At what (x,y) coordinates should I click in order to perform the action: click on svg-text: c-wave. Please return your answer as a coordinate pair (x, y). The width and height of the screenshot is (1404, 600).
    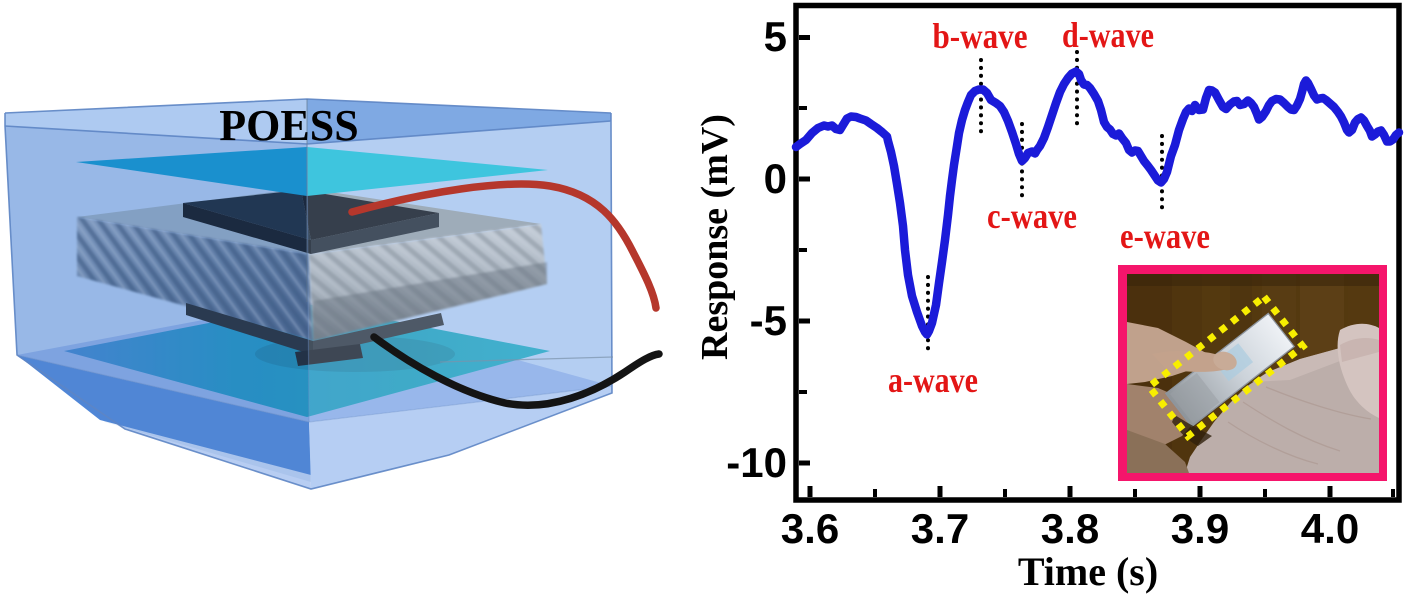
    Looking at the image, I should click on (1032, 216).